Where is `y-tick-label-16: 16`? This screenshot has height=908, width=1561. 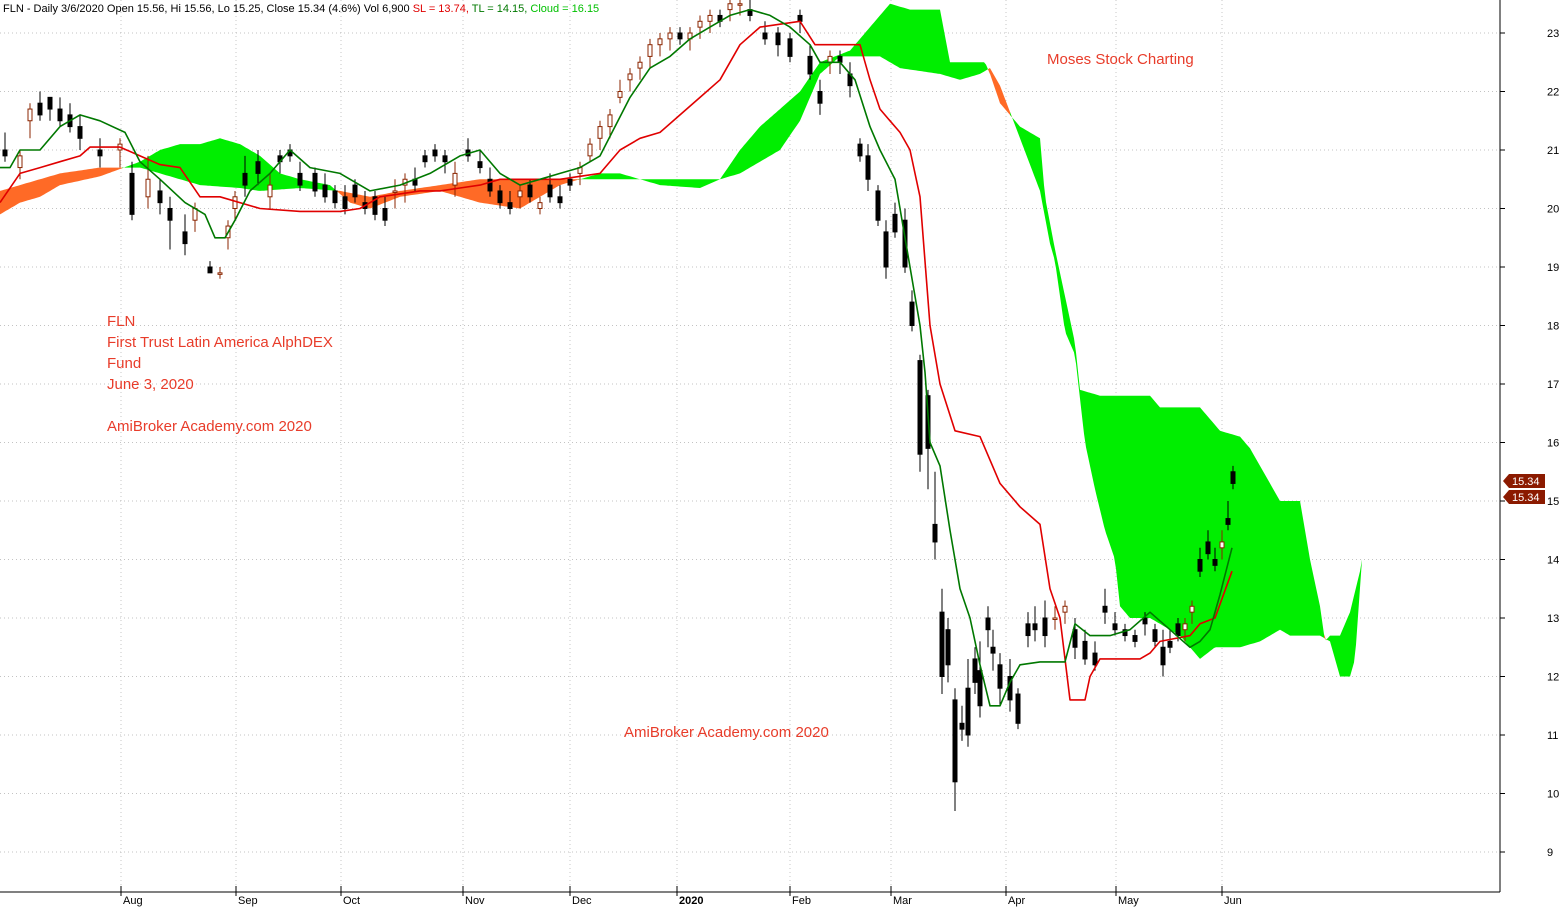 y-tick-label-16: 16 is located at coordinates (1553, 444).